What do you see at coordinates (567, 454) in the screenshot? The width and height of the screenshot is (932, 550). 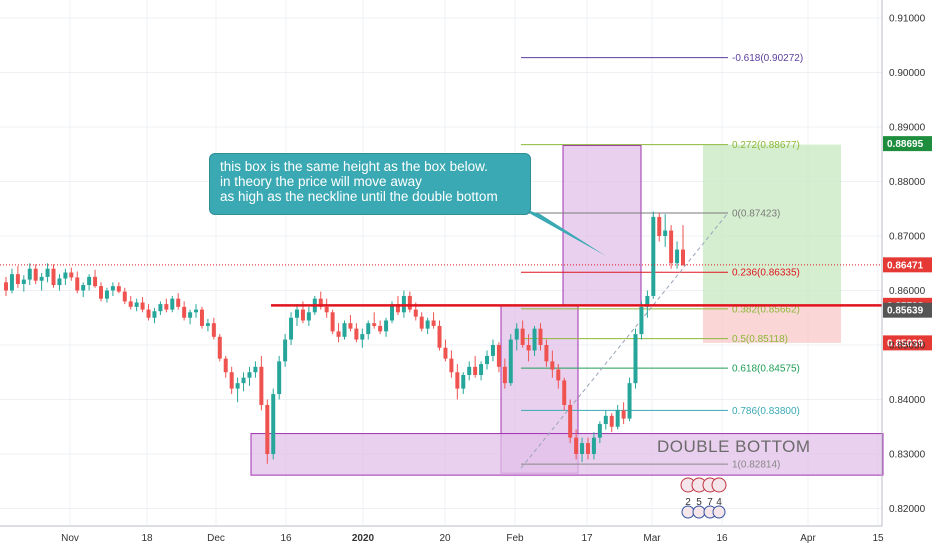 I see `double-bottom-zone` at bounding box center [567, 454].